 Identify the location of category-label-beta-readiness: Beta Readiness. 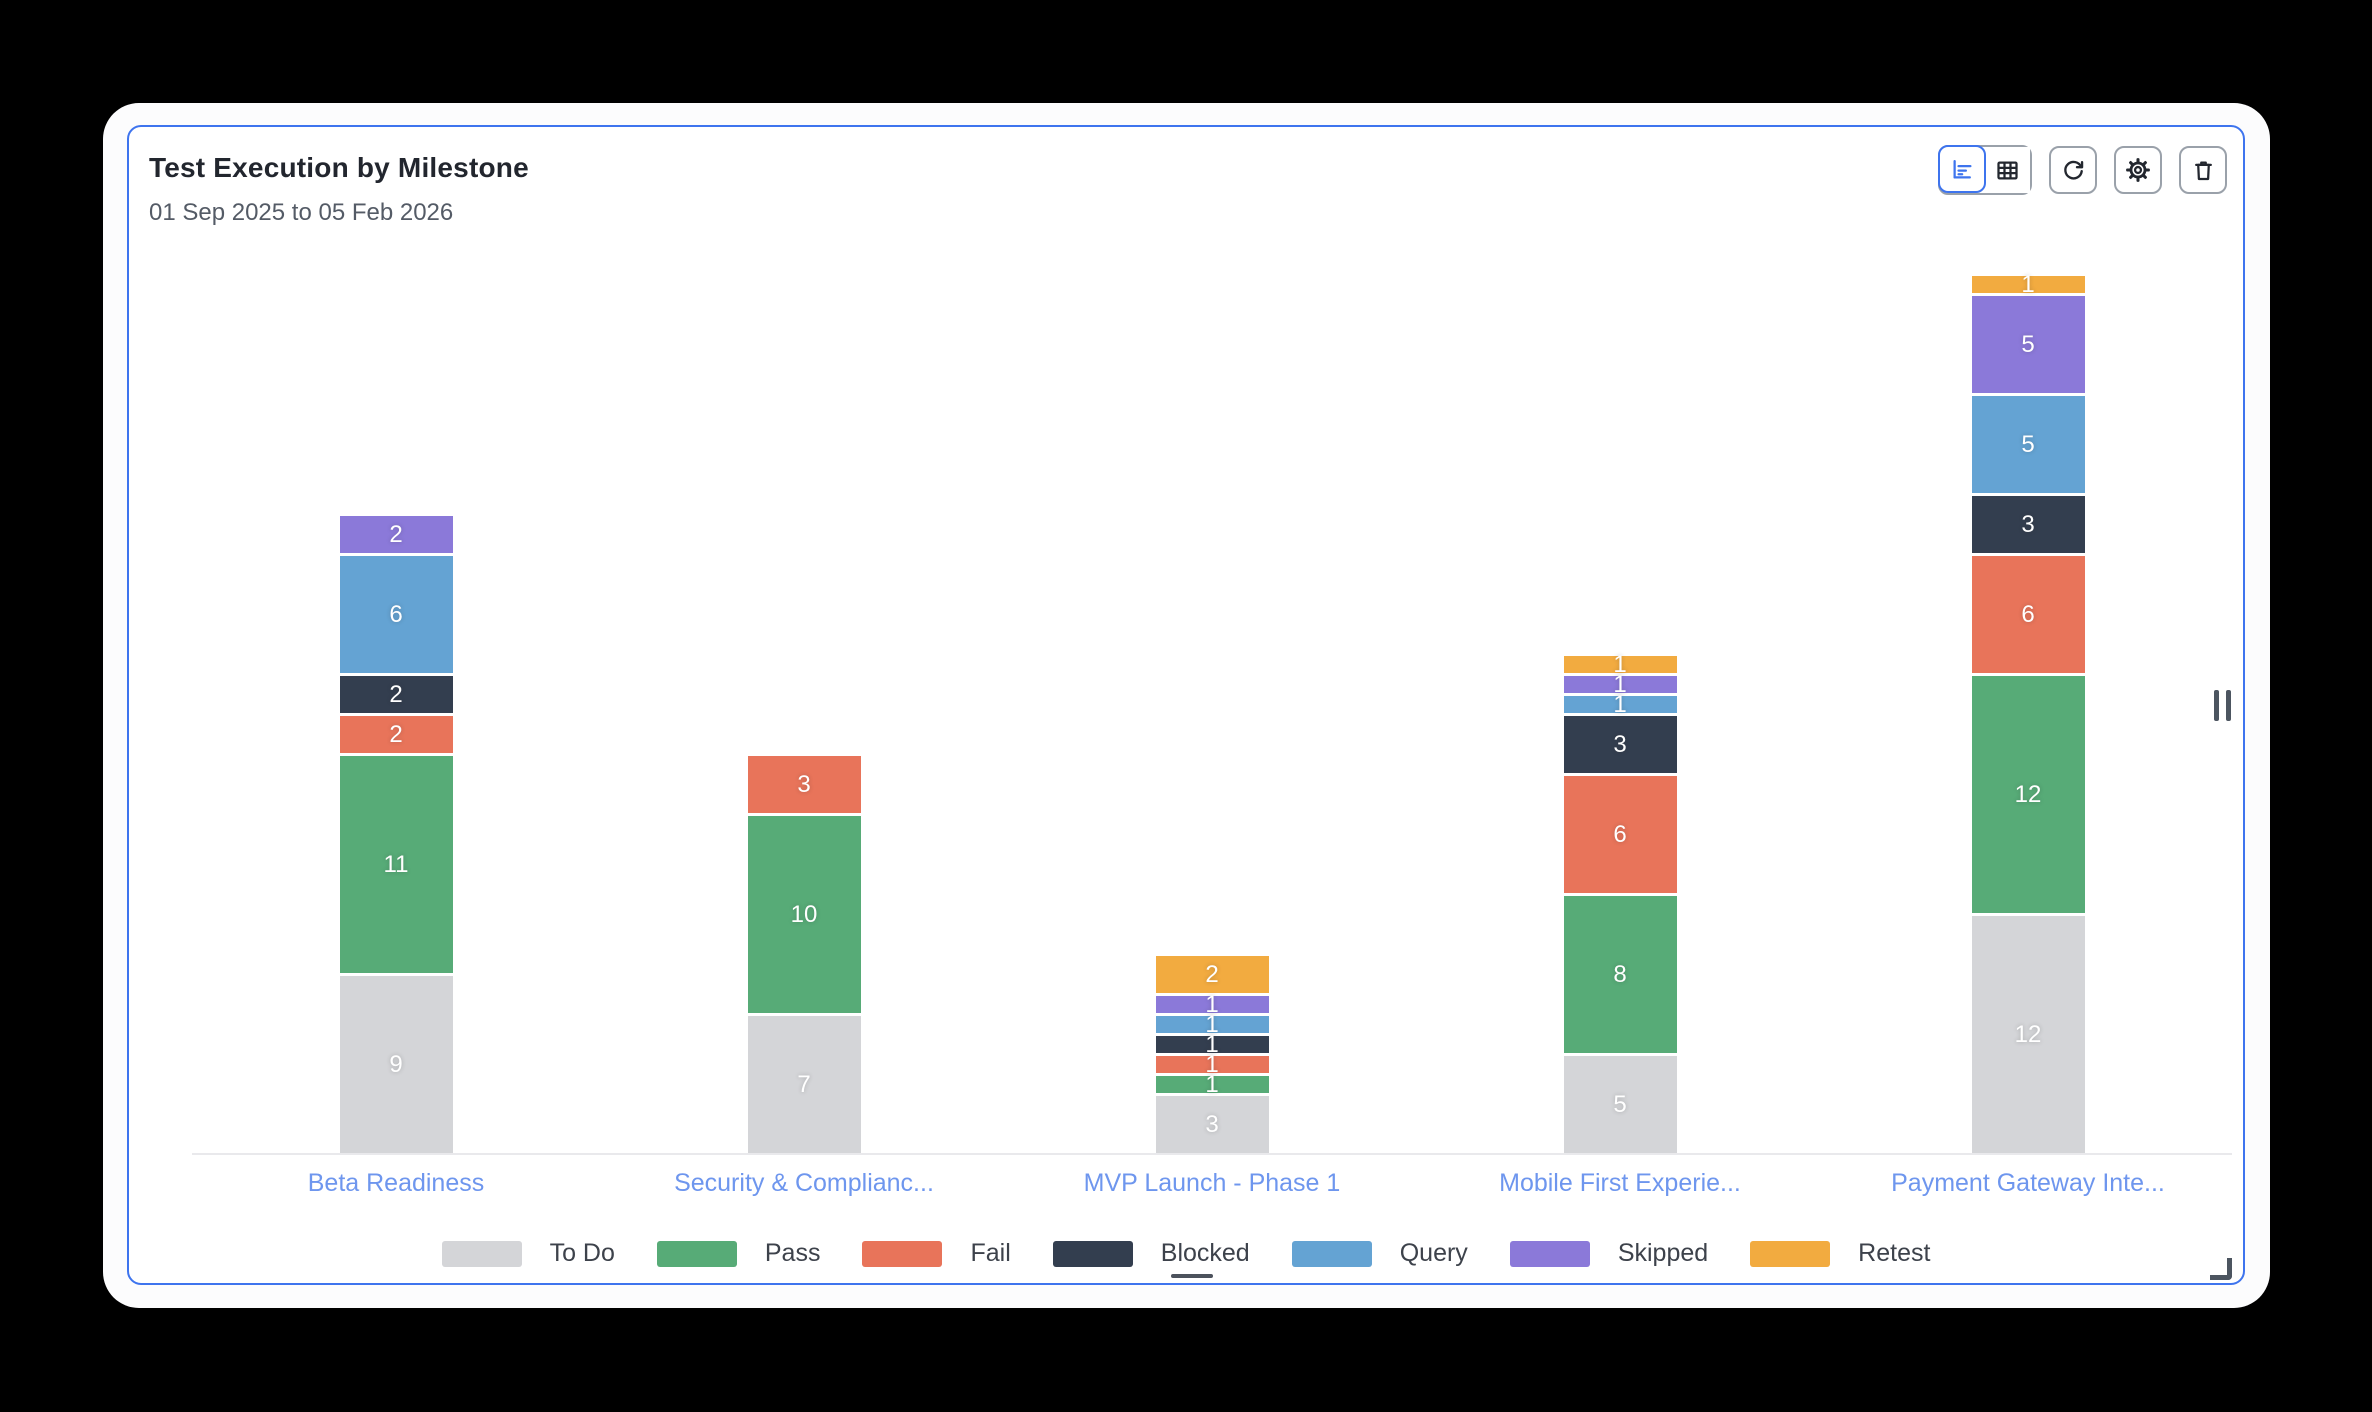
(396, 1183).